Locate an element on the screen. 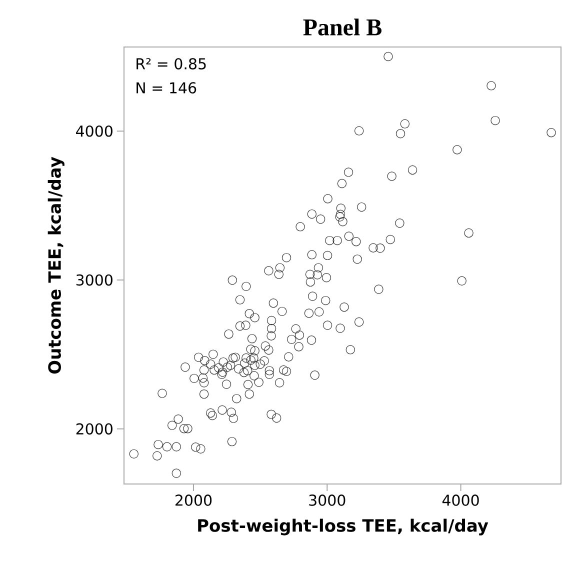 Image resolution: width=562 pixels, height=569 pixels. x-tick-label: 4000 is located at coordinates (460, 500).